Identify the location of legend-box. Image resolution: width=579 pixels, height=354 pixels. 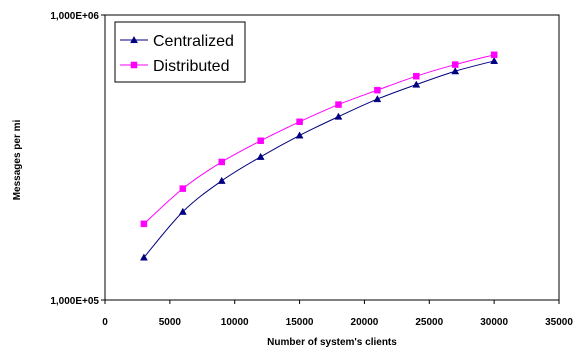
(180, 52).